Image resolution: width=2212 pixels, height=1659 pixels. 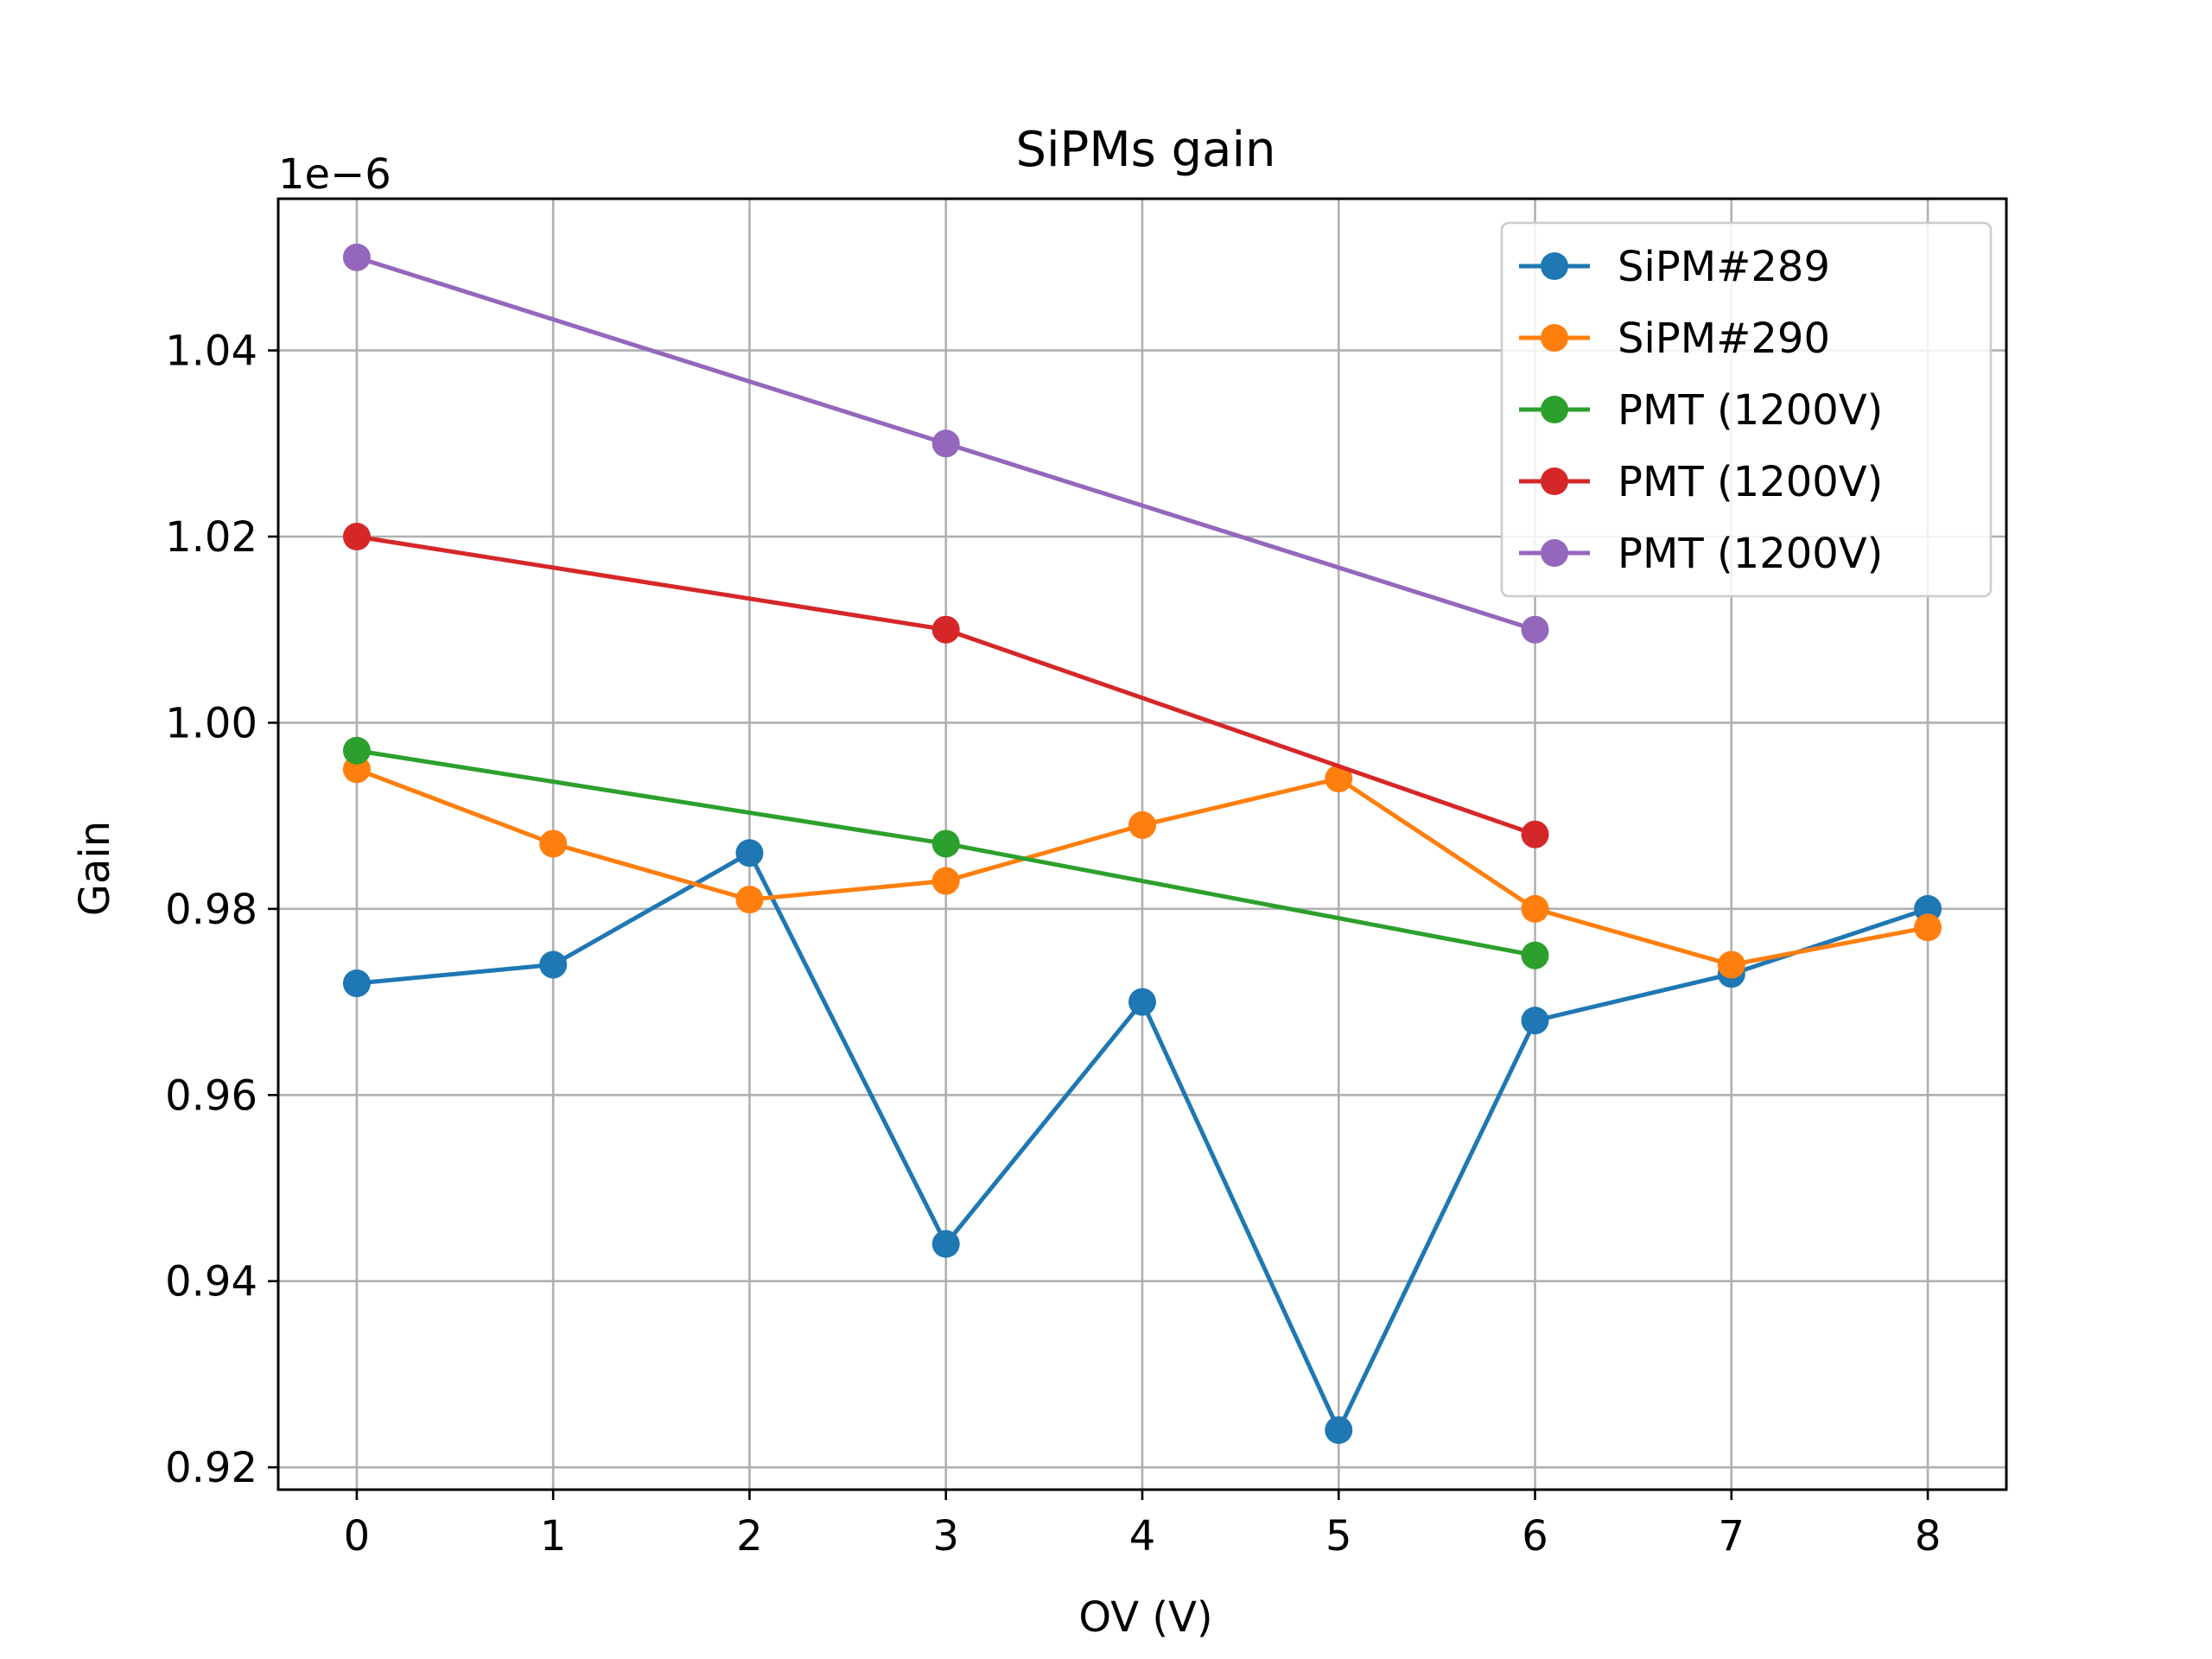 I want to click on x-tick-label: 6, so click(x=1535, y=1536).